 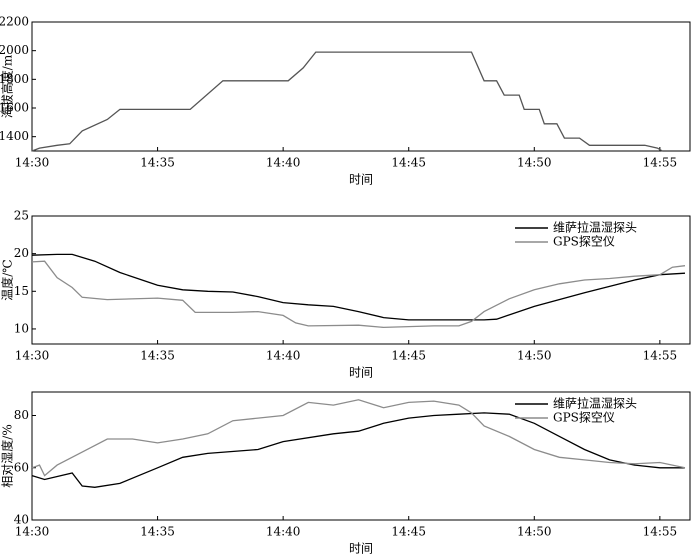 What do you see at coordinates (14, 50) in the screenshot?
I see `y-tick-label: 2000` at bounding box center [14, 50].